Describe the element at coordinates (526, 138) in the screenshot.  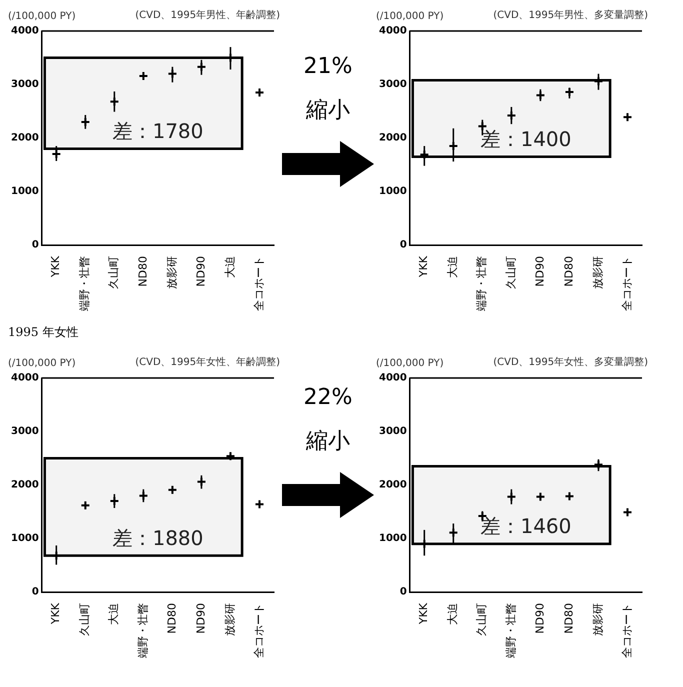
I see `band-label: 差：1400` at that location.